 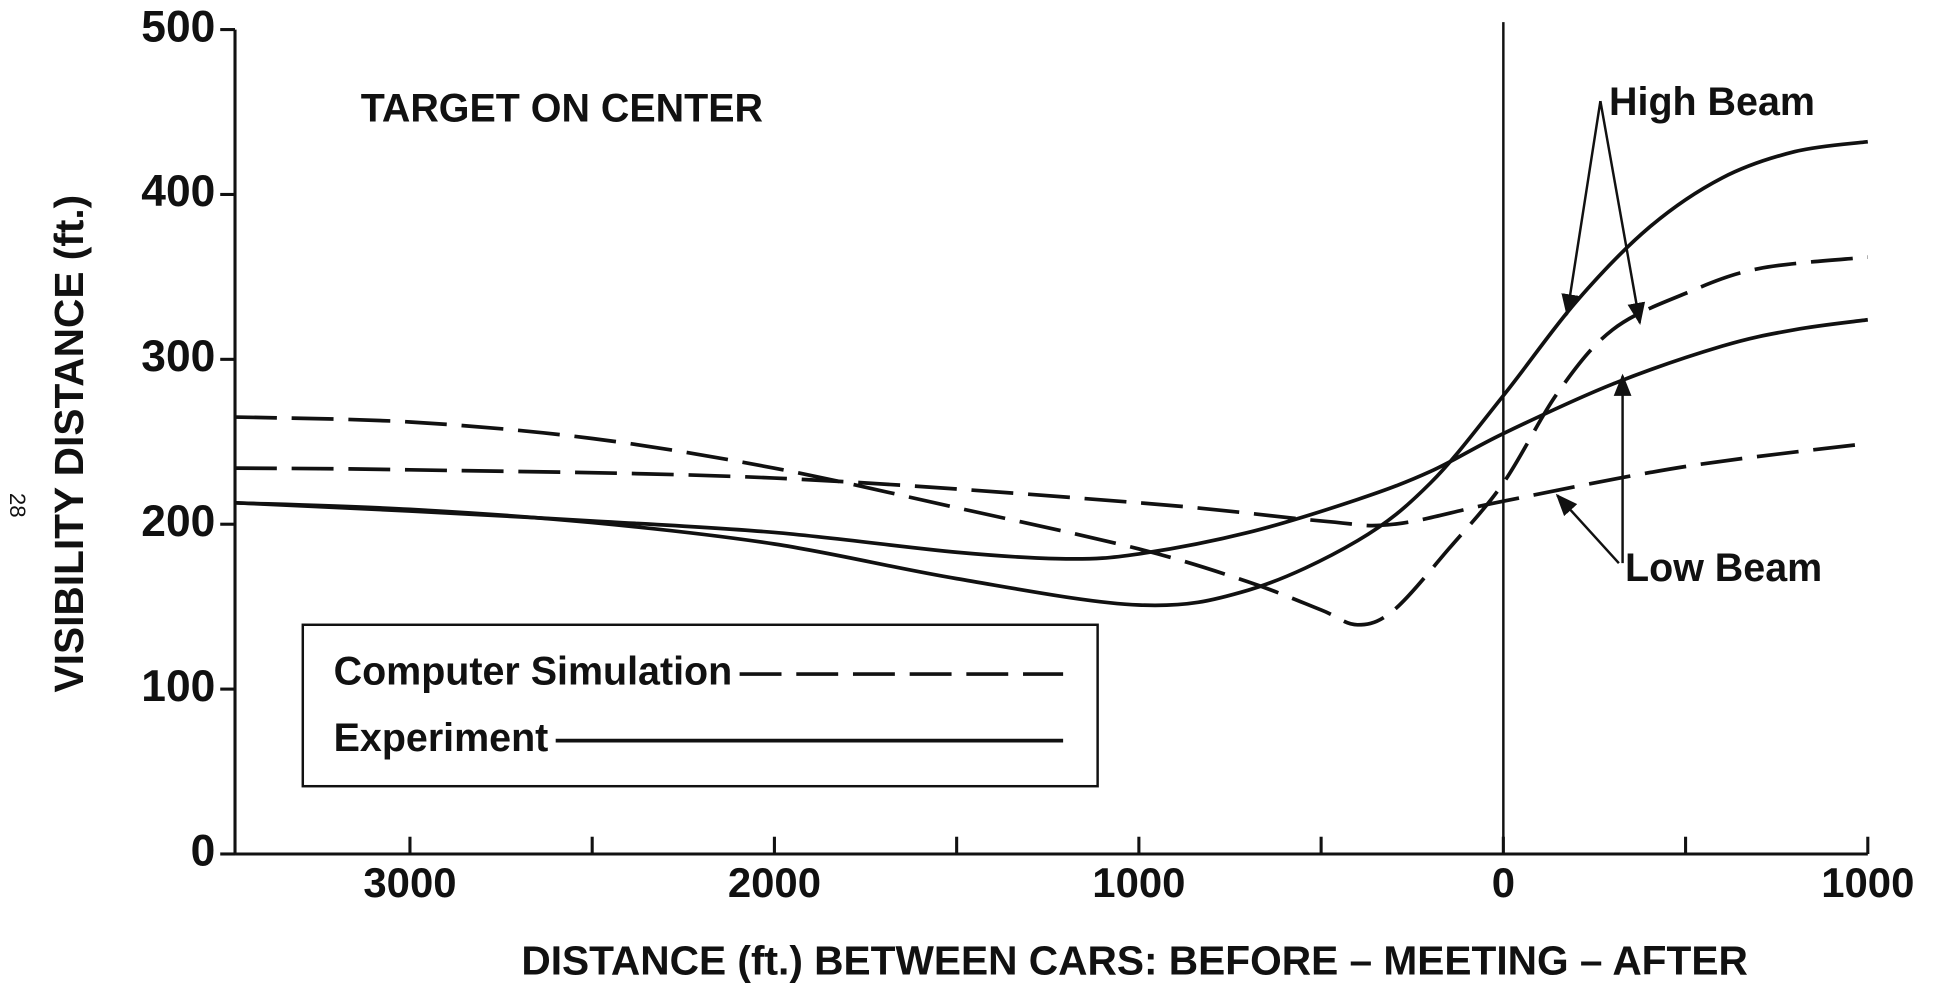 I want to click on y-tick-label: 500, so click(x=178, y=26).